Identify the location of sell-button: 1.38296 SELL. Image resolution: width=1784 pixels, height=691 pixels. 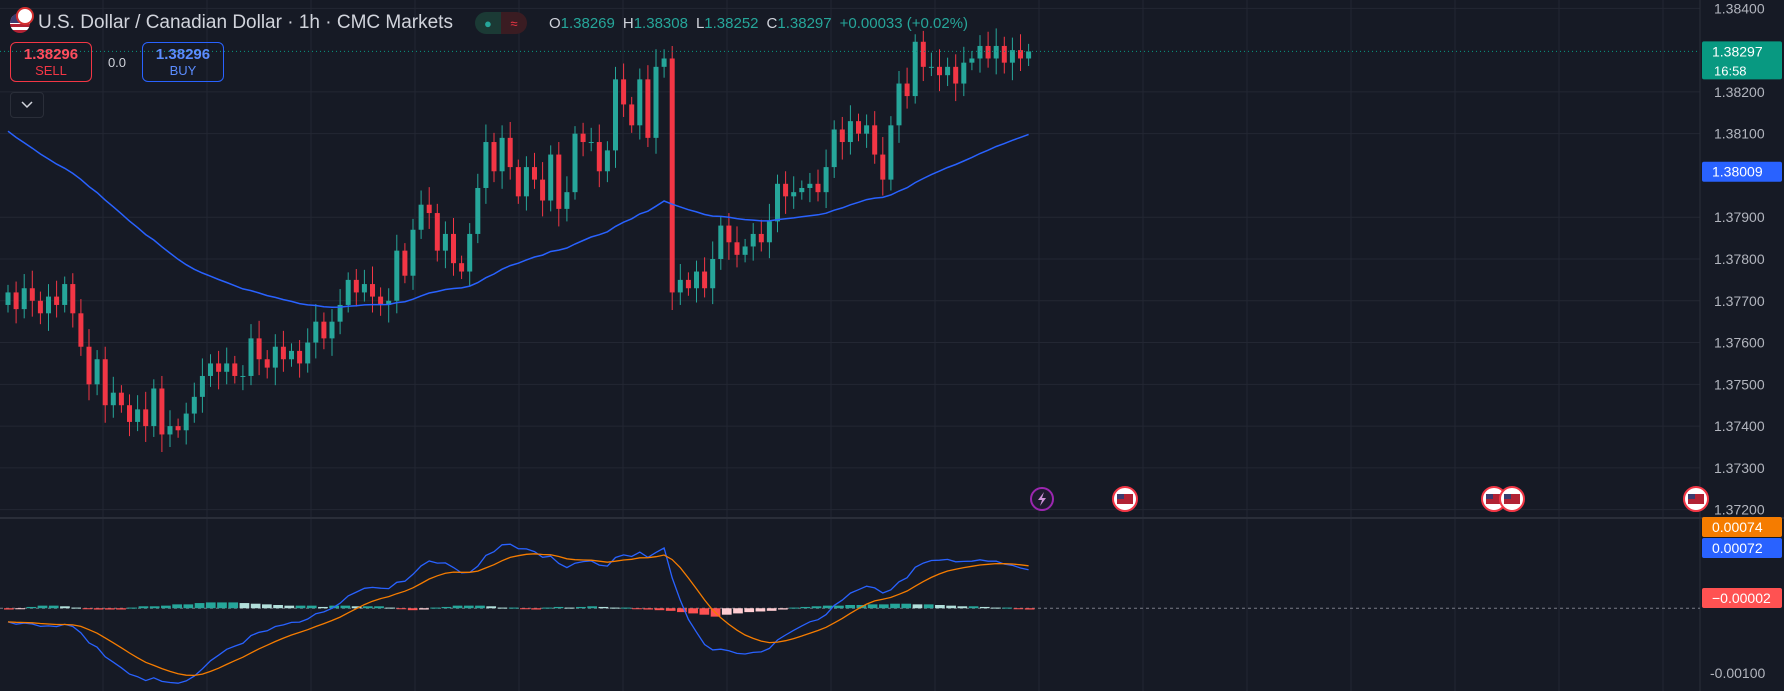
(51, 62).